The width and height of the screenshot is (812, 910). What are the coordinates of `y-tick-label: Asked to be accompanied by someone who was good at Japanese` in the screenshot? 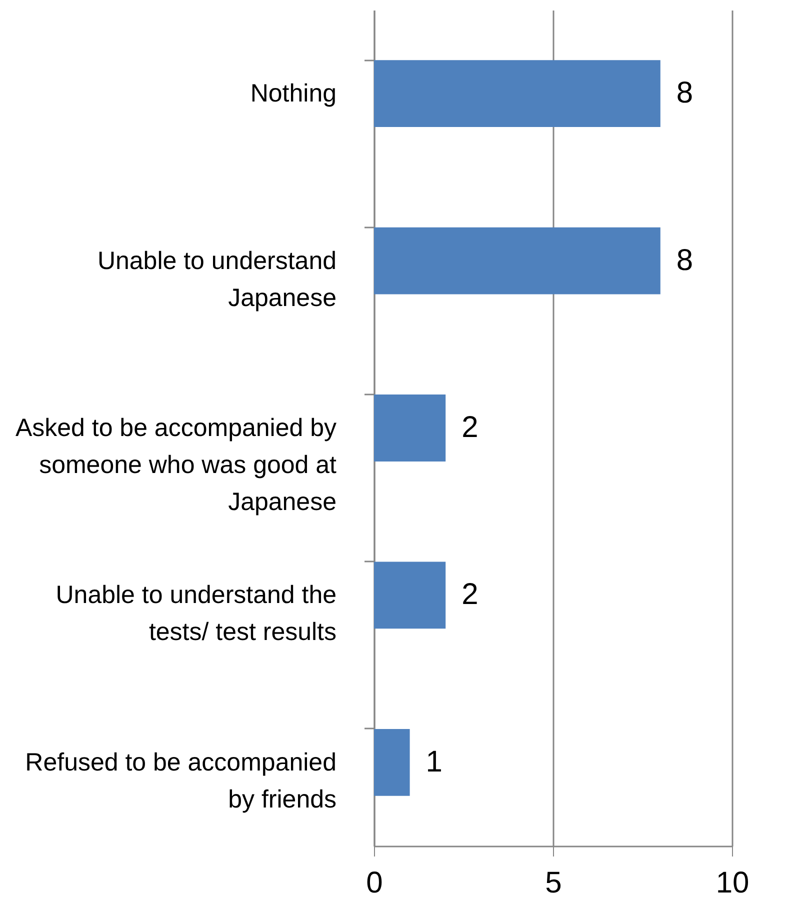 It's located at (176, 465).